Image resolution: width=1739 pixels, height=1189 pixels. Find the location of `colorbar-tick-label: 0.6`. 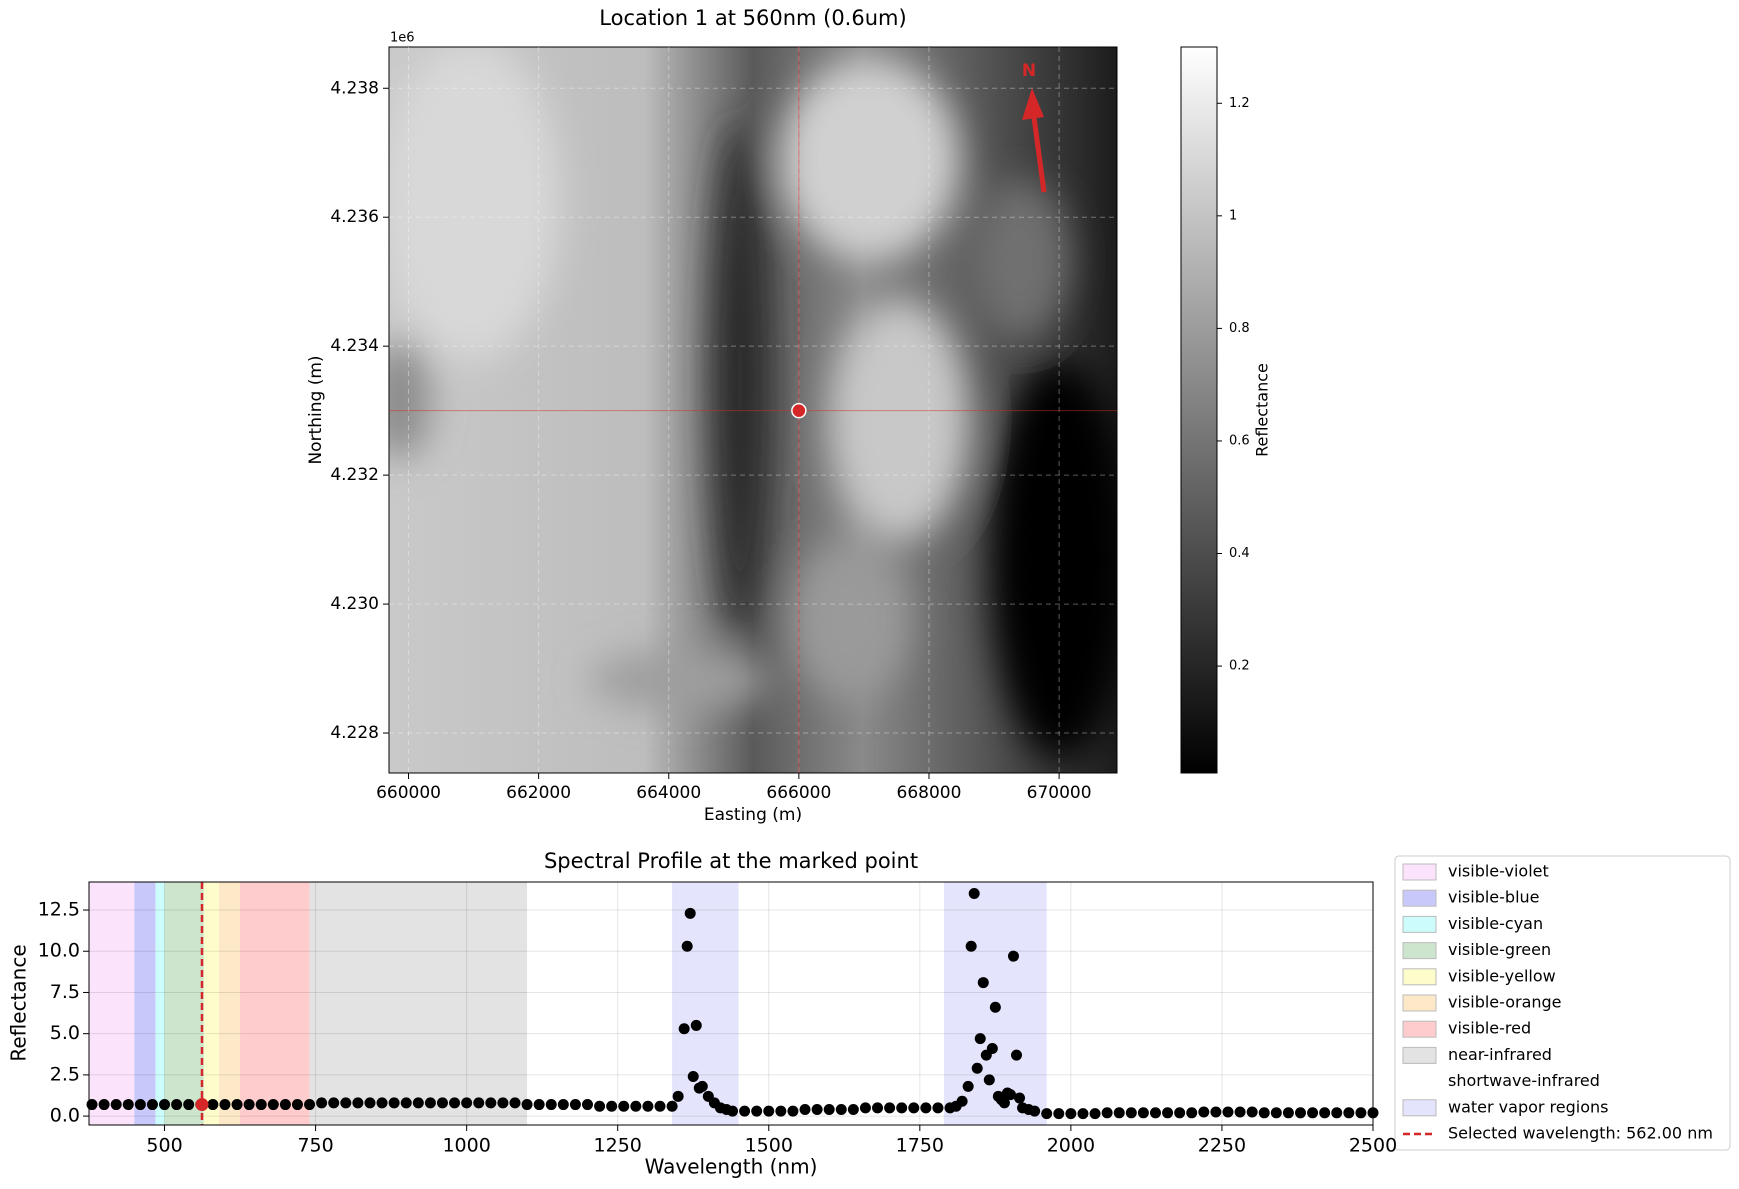

colorbar-tick-label: 0.6 is located at coordinates (1239, 440).